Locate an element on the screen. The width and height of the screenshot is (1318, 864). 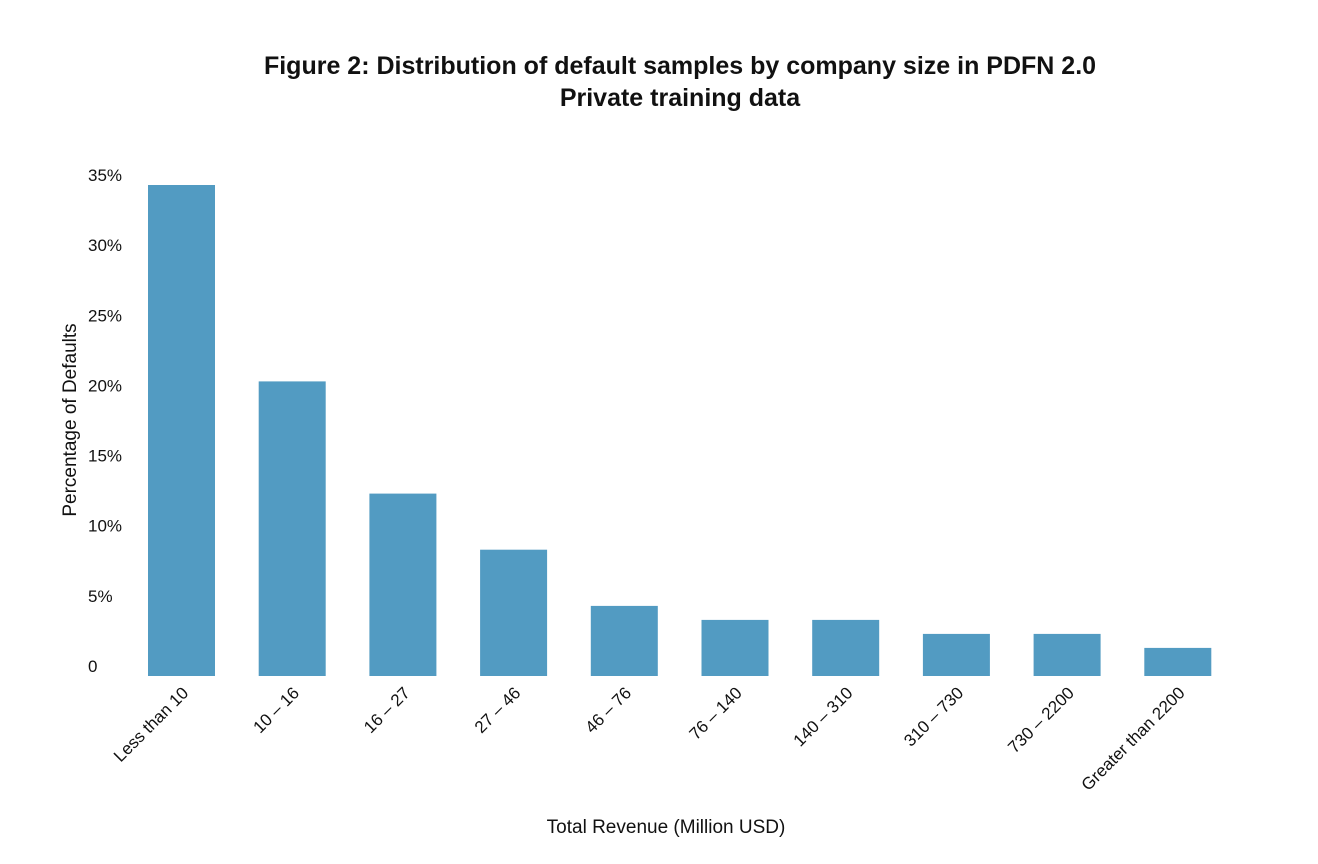
x-tick-label: 10 – 16 is located at coordinates (276, 710).